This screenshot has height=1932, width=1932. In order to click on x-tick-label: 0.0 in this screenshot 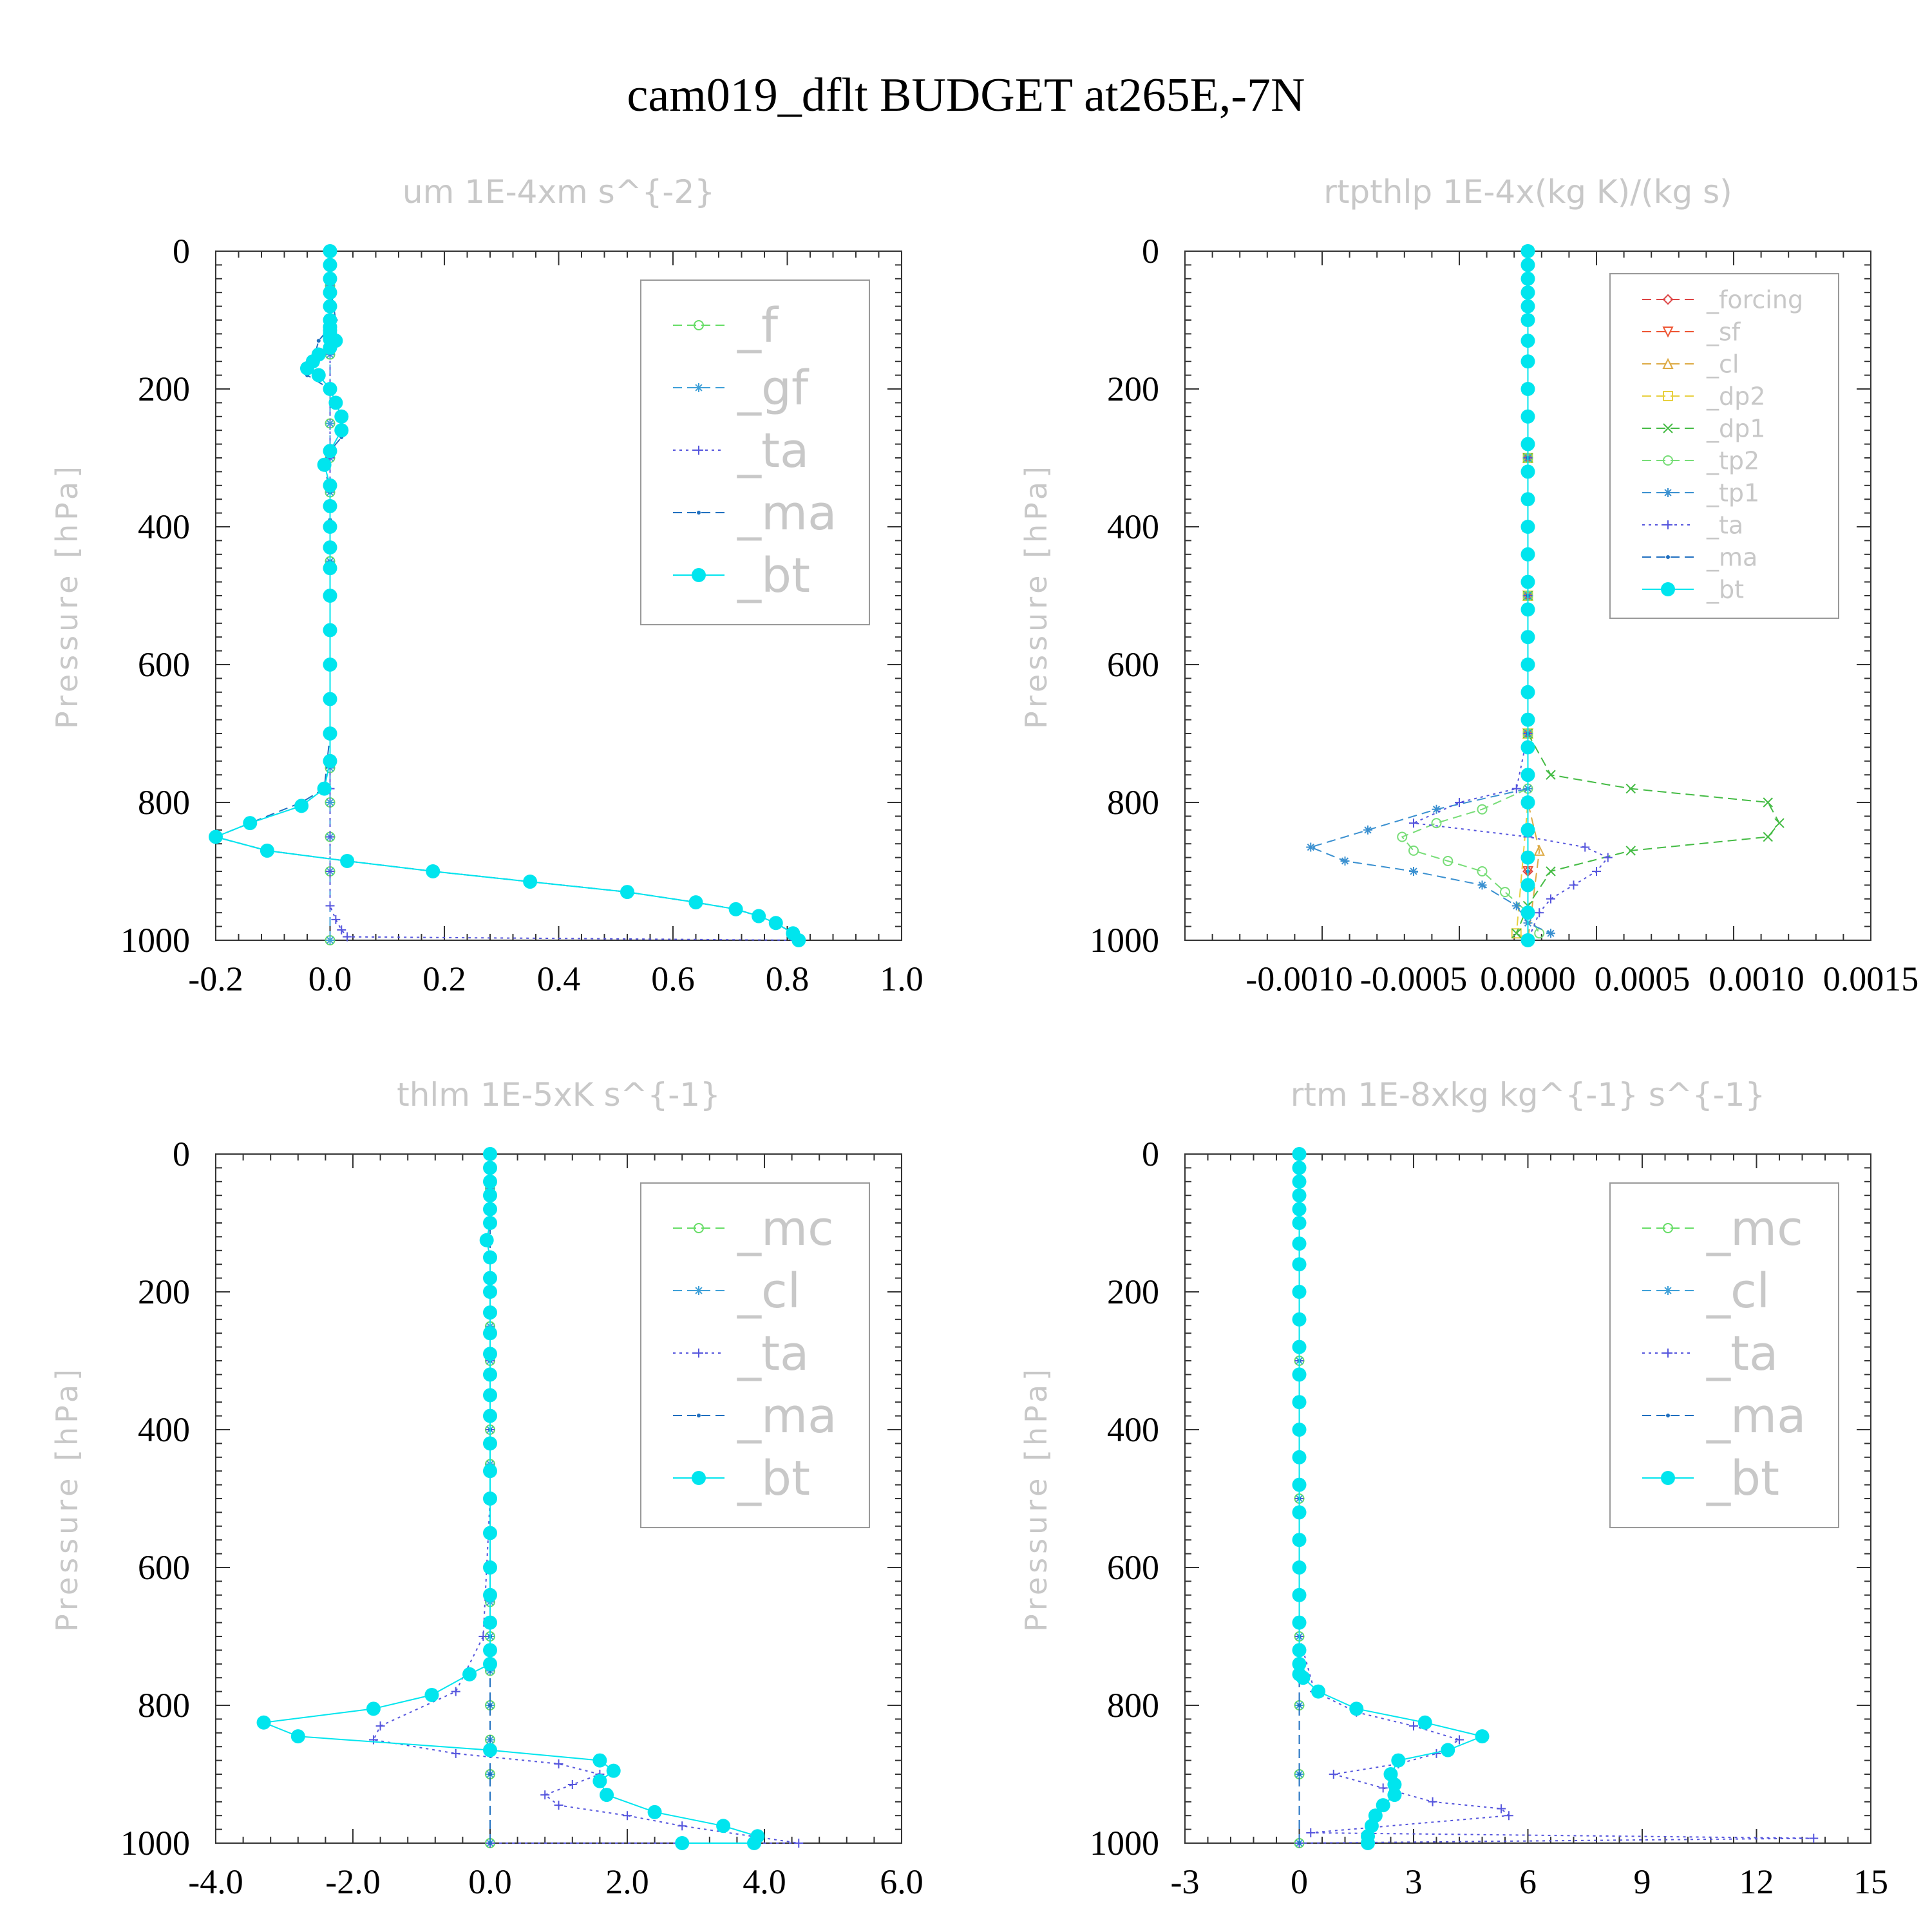, I will do `click(330, 979)`.